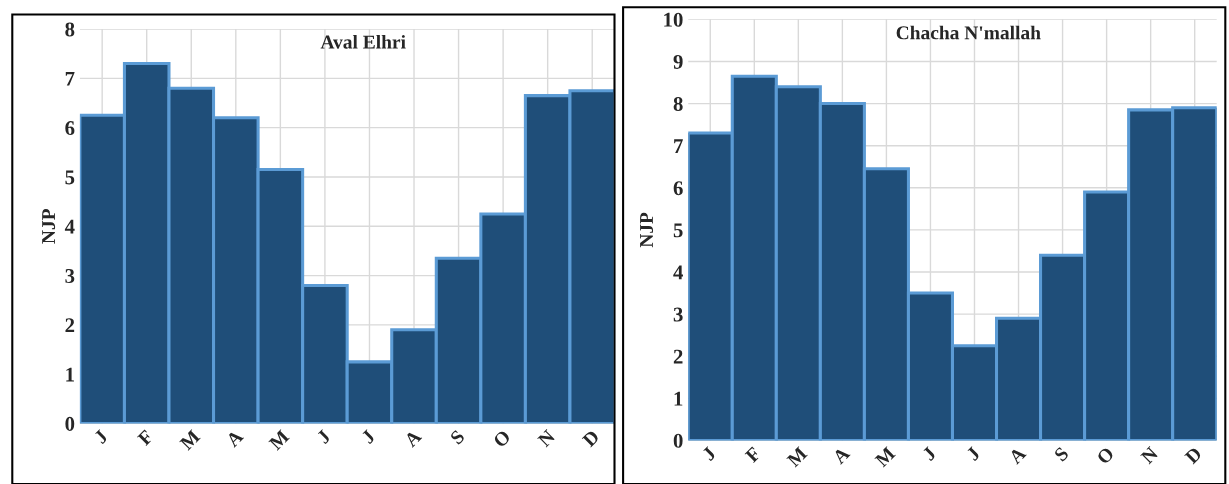 The height and width of the screenshot is (484, 1229). Describe the element at coordinates (673, 19) in the screenshot. I see `y-tick-label: 10` at that location.